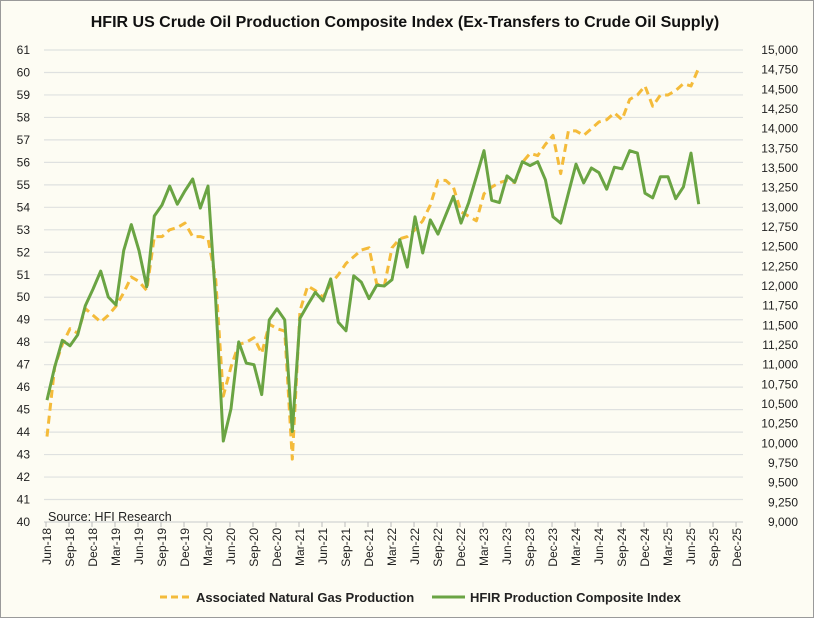 Image resolution: width=814 pixels, height=618 pixels. Describe the element at coordinates (622, 547) in the screenshot. I see `x-tick-label: Sep-24` at that location.